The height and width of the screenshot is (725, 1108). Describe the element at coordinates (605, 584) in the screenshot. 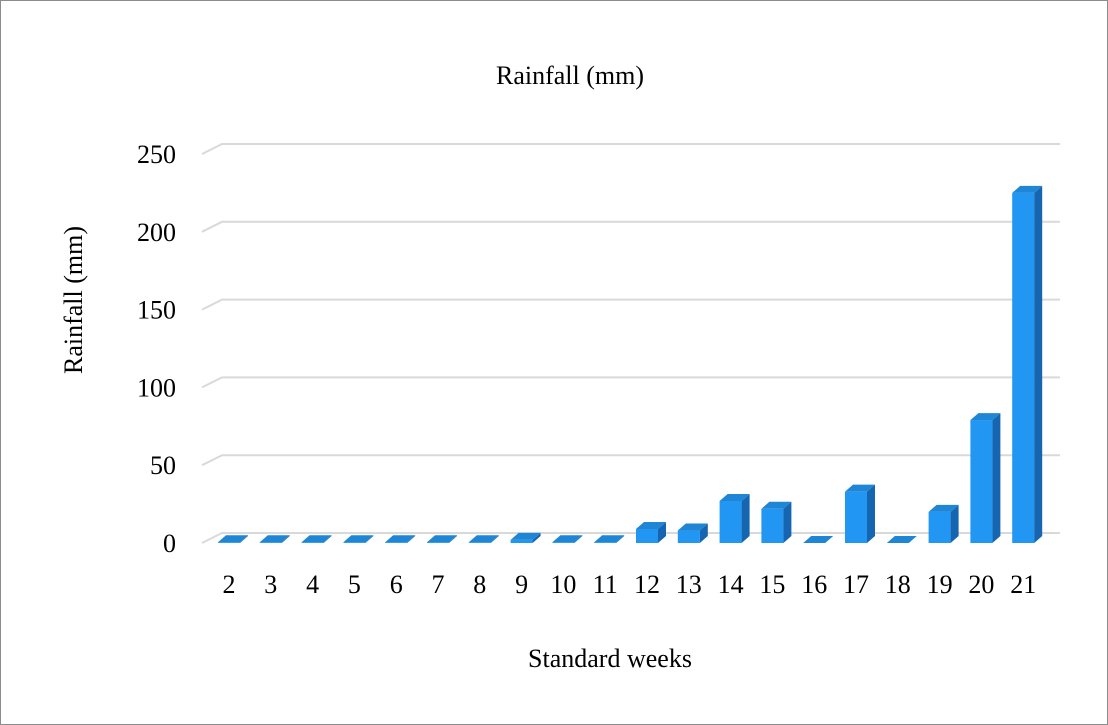

I see `x-tick-label: 11` at that location.